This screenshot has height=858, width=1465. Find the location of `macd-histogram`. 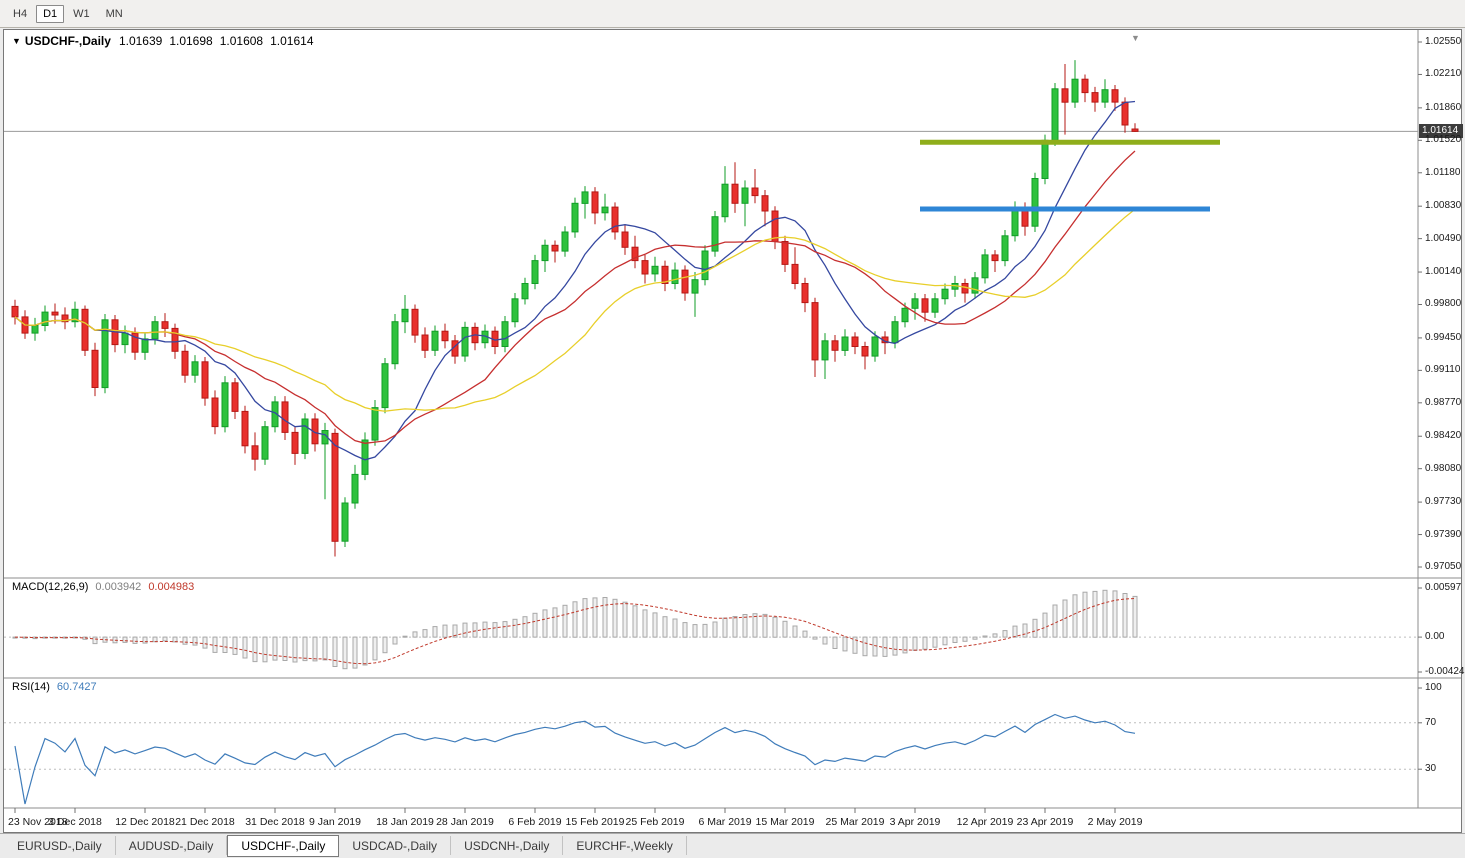

macd-histogram is located at coordinates (575, 629).